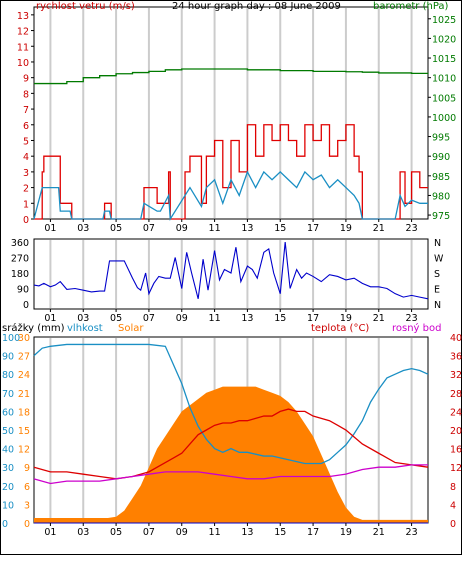 The height and width of the screenshot is (566, 464). What do you see at coordinates (83, 532) in the screenshot?
I see `humidity-temperature-x-tick-label: 03` at bounding box center [83, 532].